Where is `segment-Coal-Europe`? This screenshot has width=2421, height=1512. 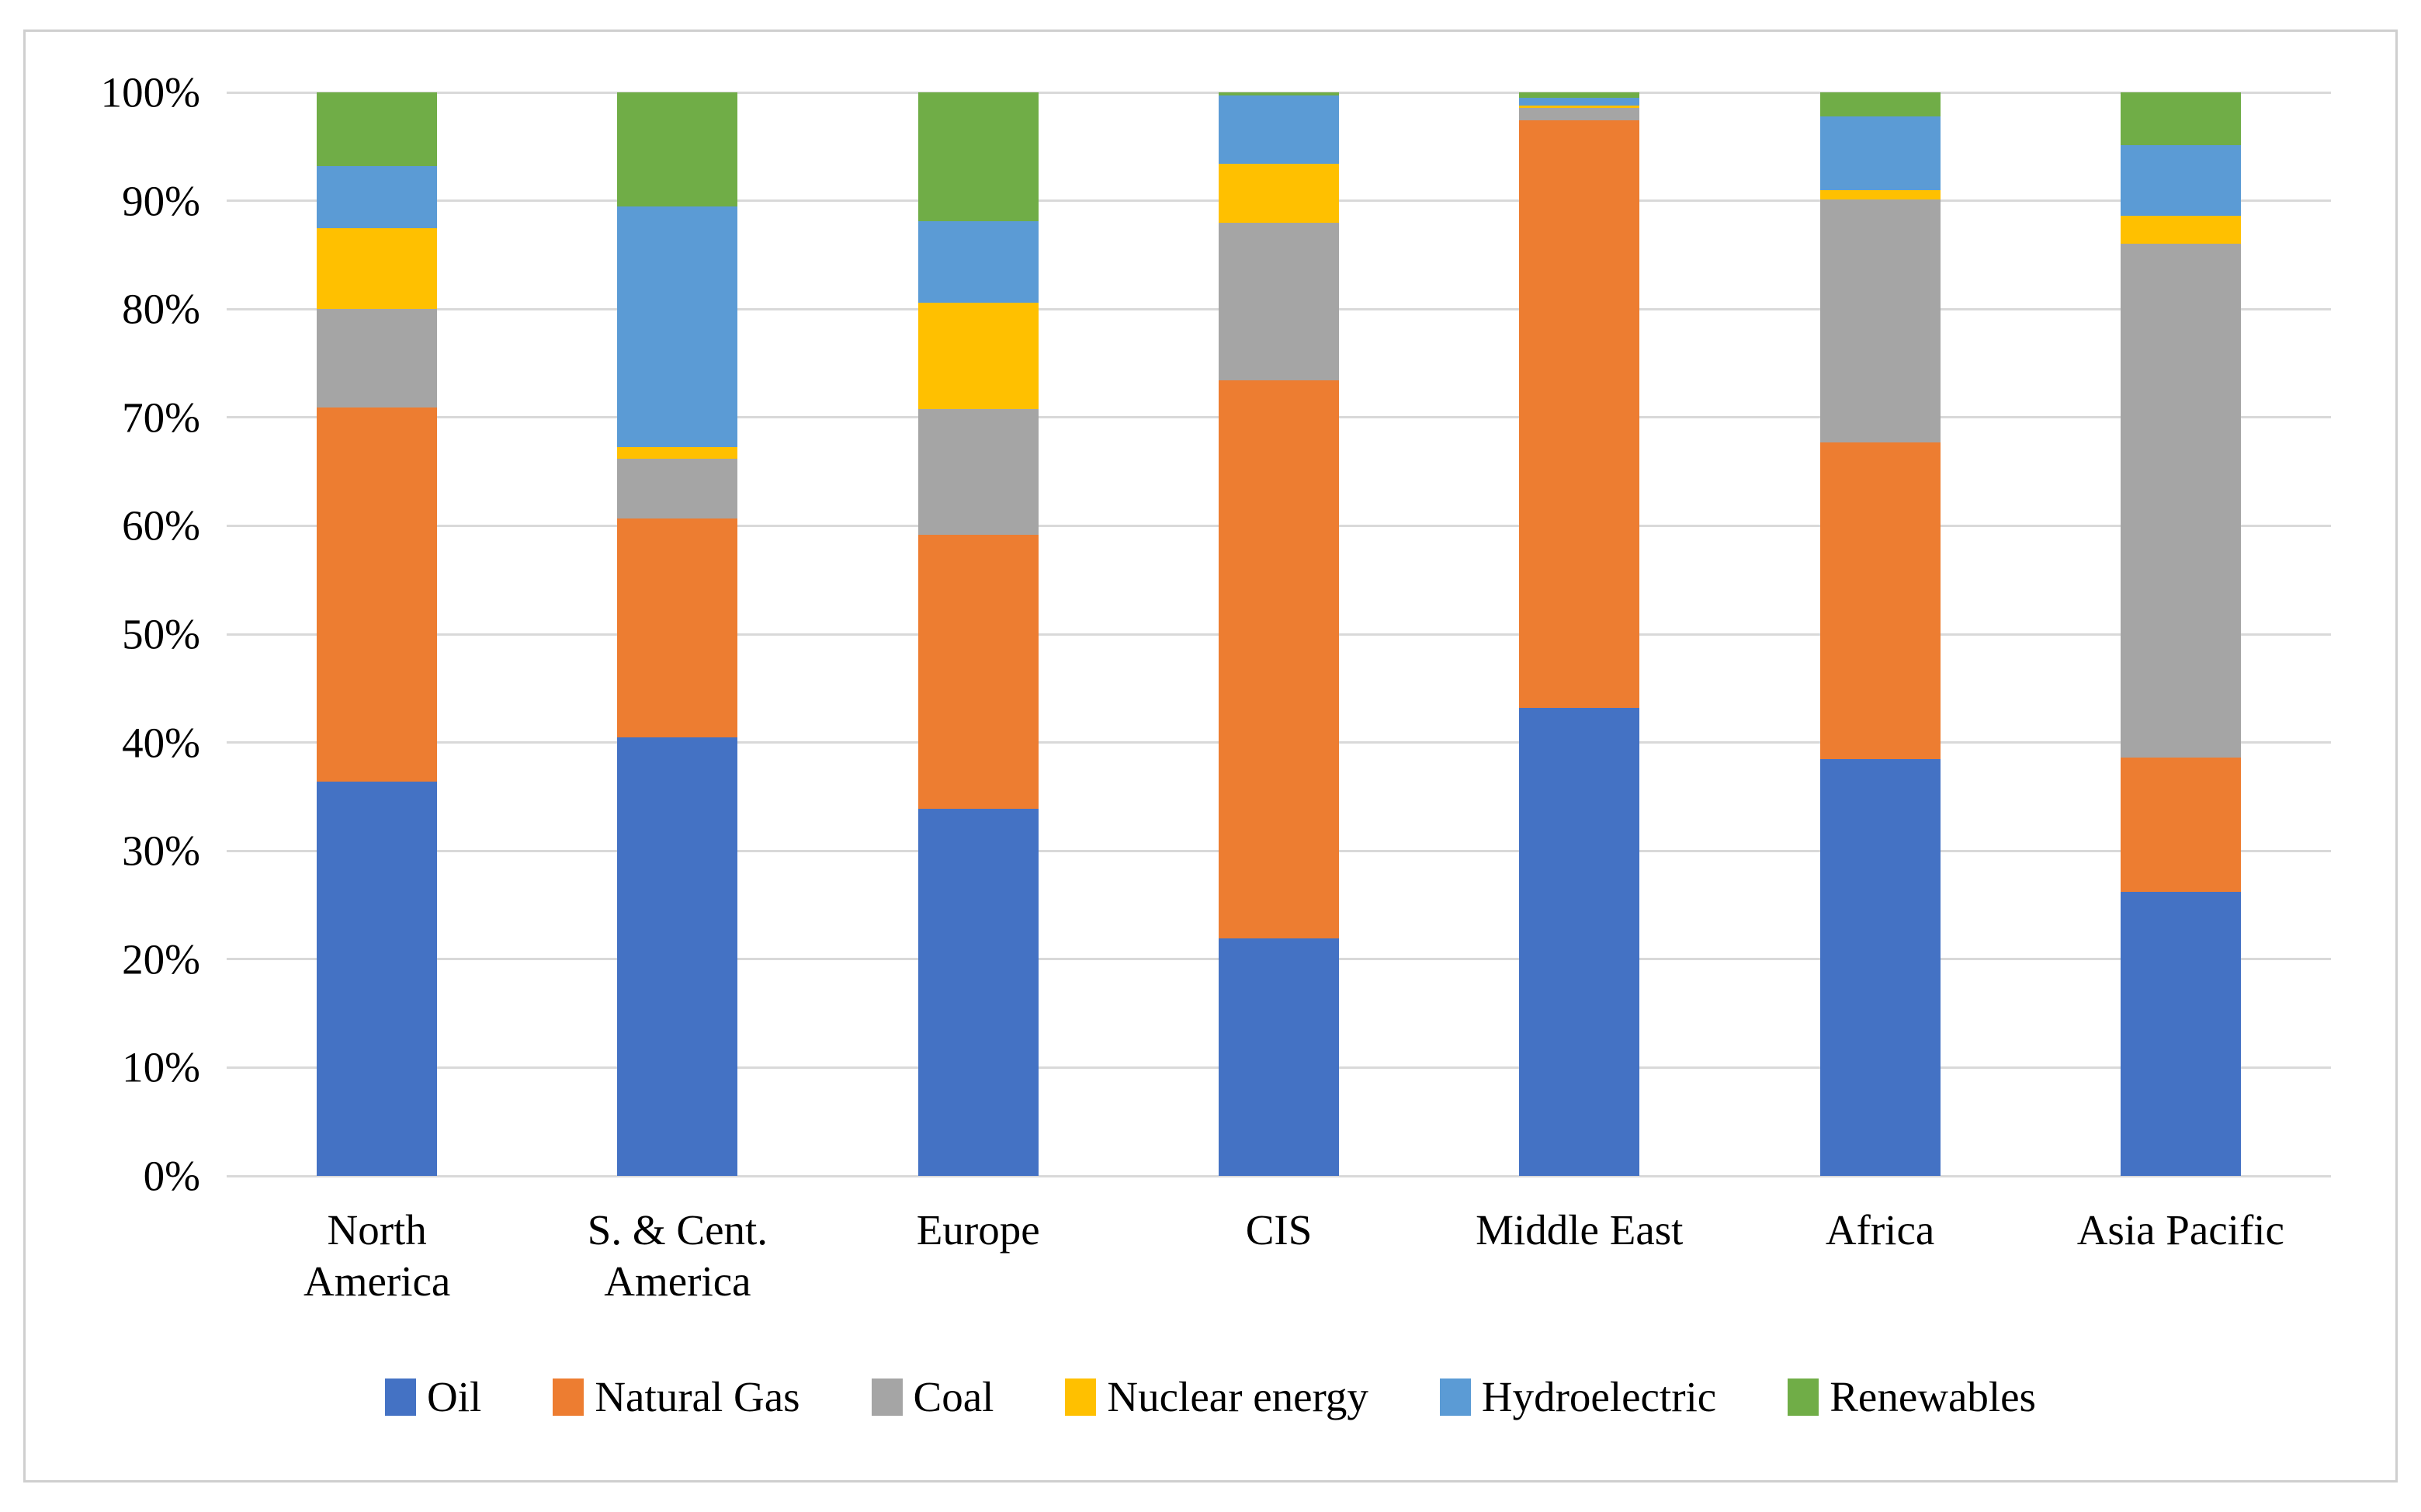
segment-Coal-Europe is located at coordinates (978, 471).